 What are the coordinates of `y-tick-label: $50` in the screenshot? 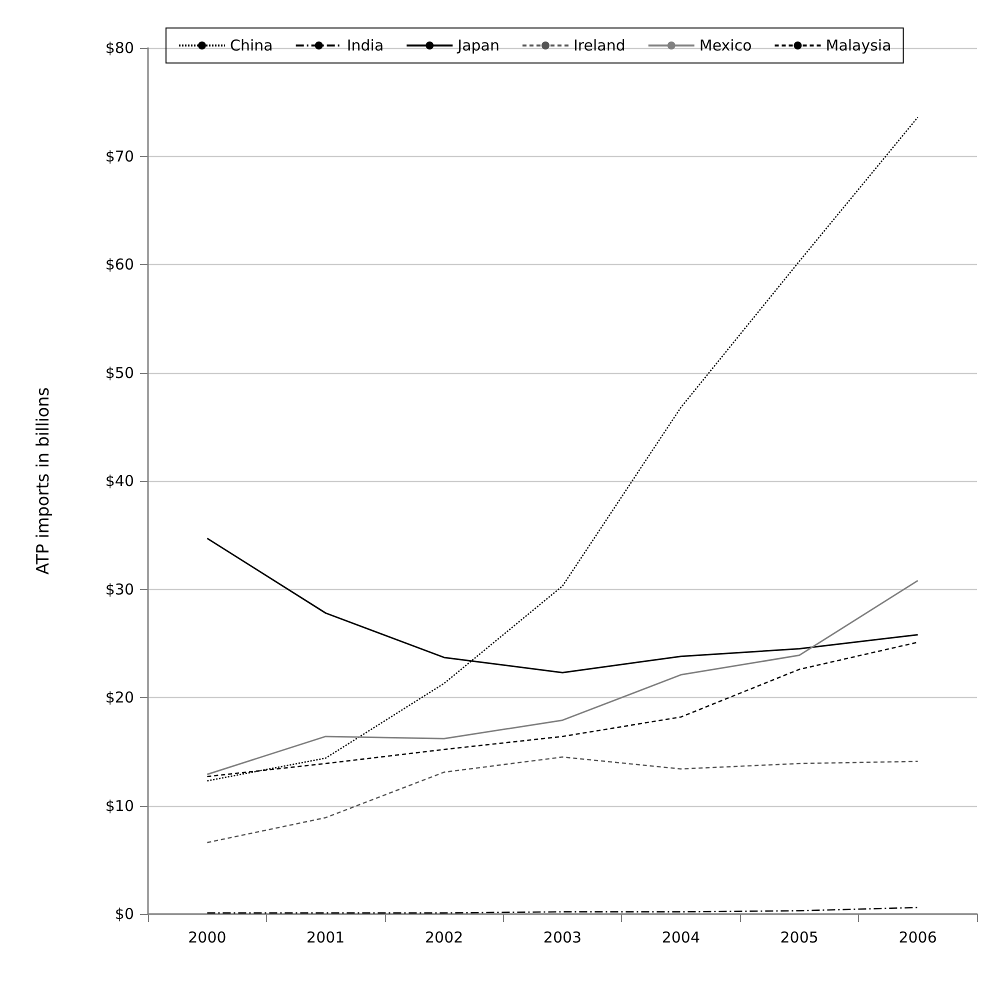 It's located at (119, 373).